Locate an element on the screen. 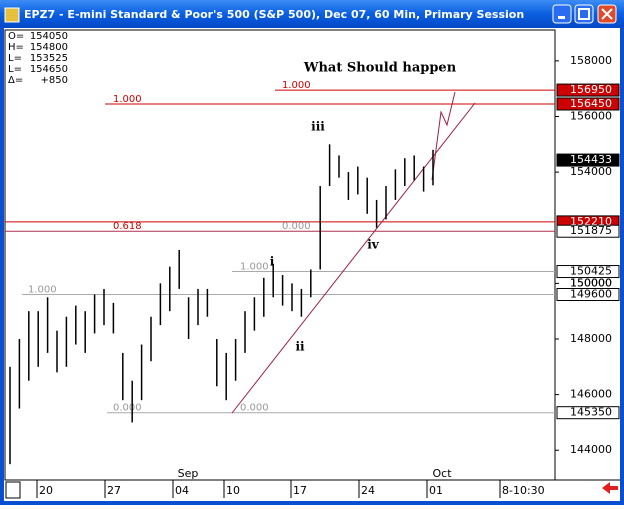 The width and height of the screenshot is (624, 509). month-label: Sep is located at coordinates (188, 473).